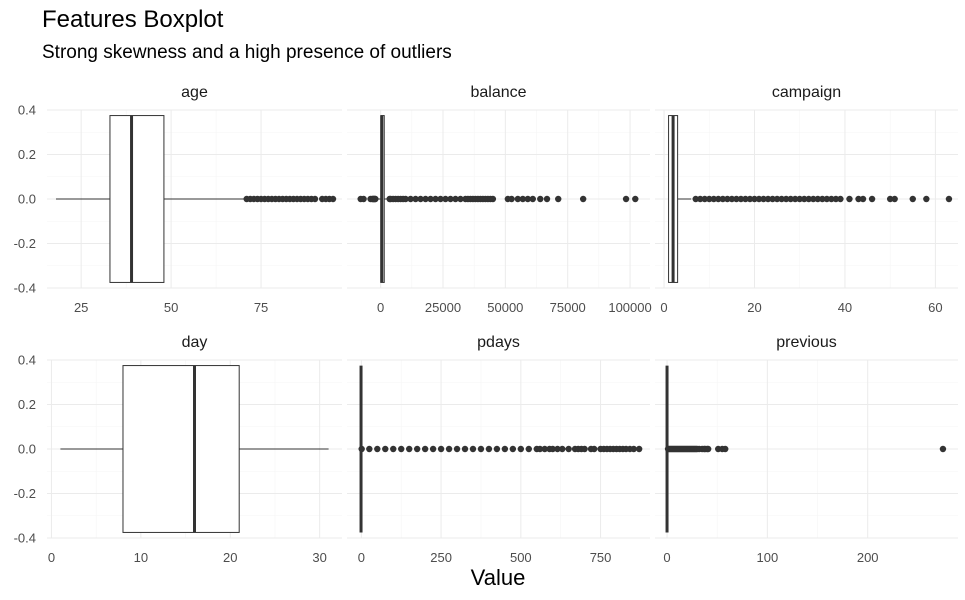 Image resolution: width=965 pixels, height=600 pixels. Describe the element at coordinates (806, 92) in the screenshot. I see `facet-label-campaign: campaign` at that location.